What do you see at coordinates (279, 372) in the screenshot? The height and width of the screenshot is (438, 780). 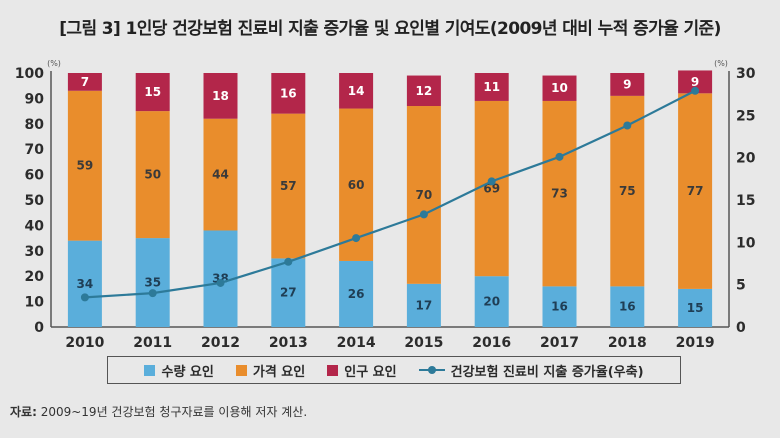 I see `legend-label: 가격 요인` at bounding box center [279, 372].